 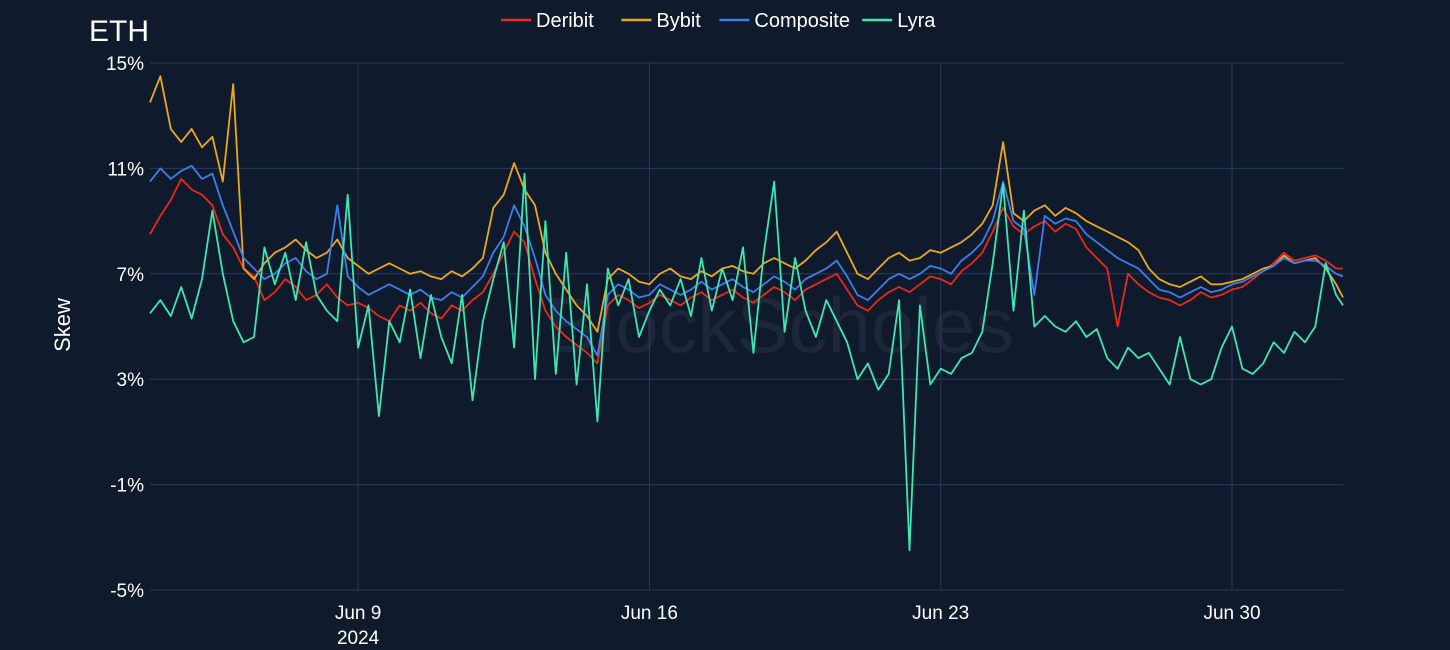 I want to click on legend-item-bybit: Bybit, so click(x=661, y=21).